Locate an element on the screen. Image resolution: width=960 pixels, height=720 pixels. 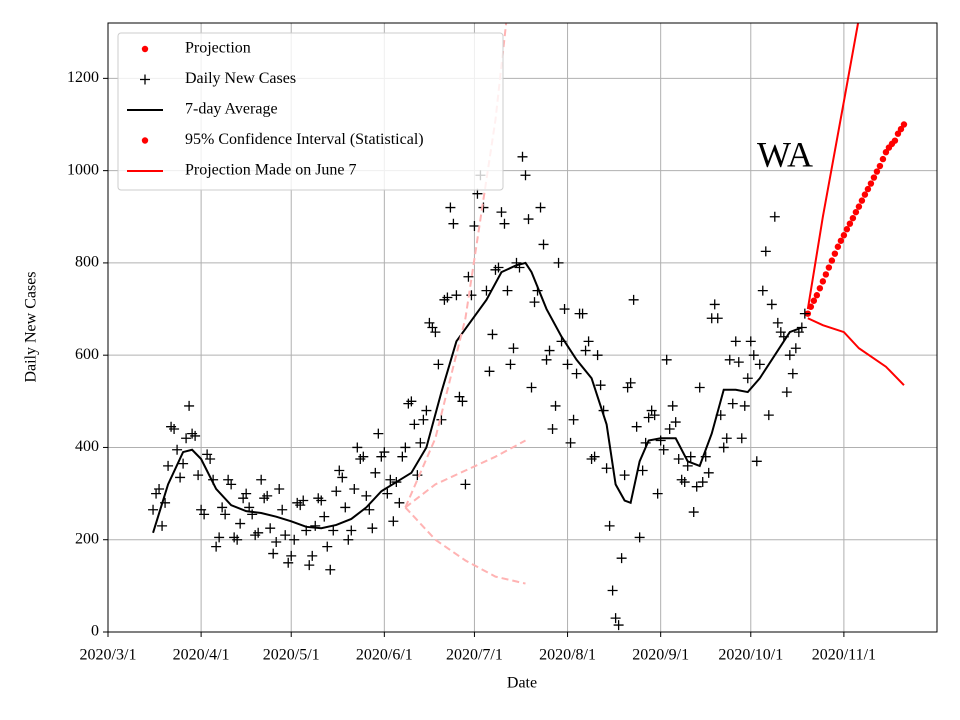
x-tick-label: 2020/7/1 is located at coordinates (474, 655).